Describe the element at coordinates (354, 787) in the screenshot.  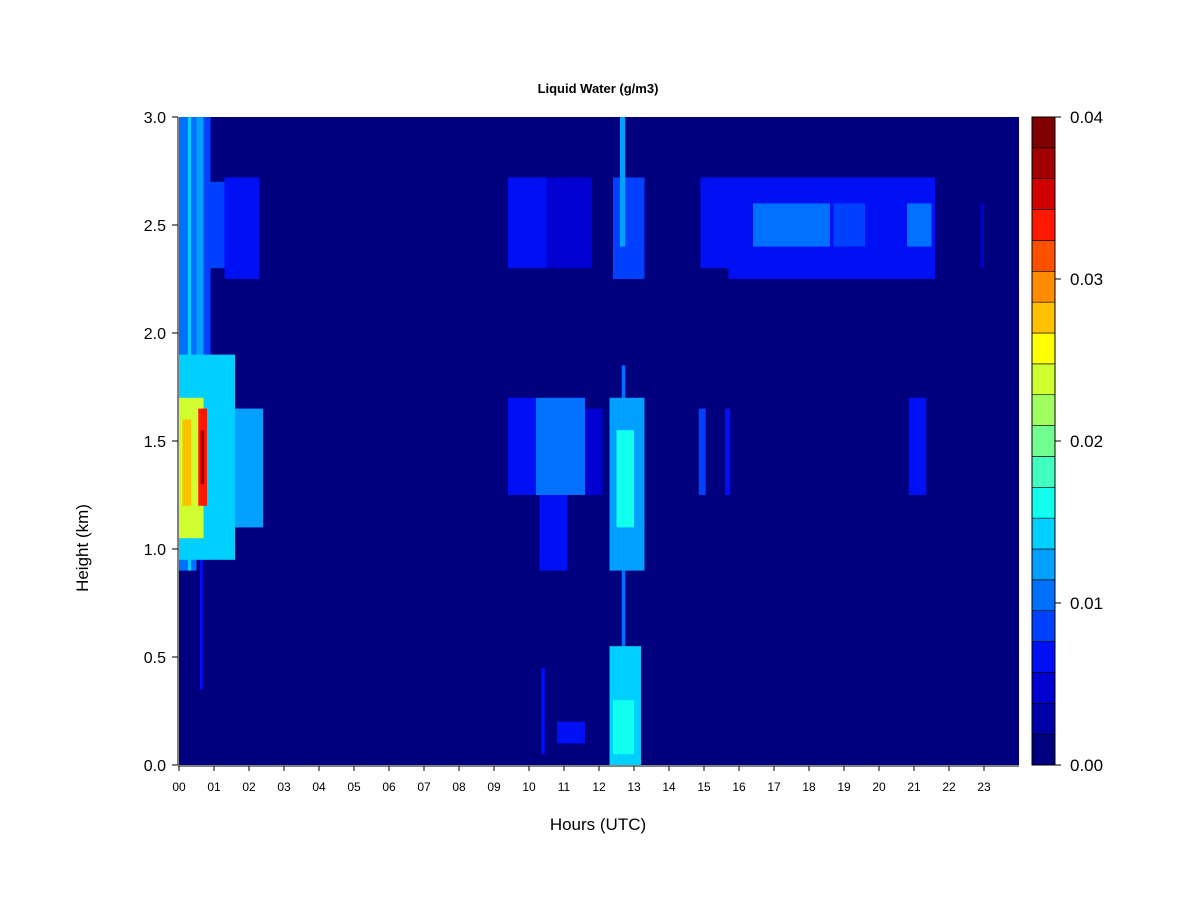
I see `x-tick-label: 05` at that location.